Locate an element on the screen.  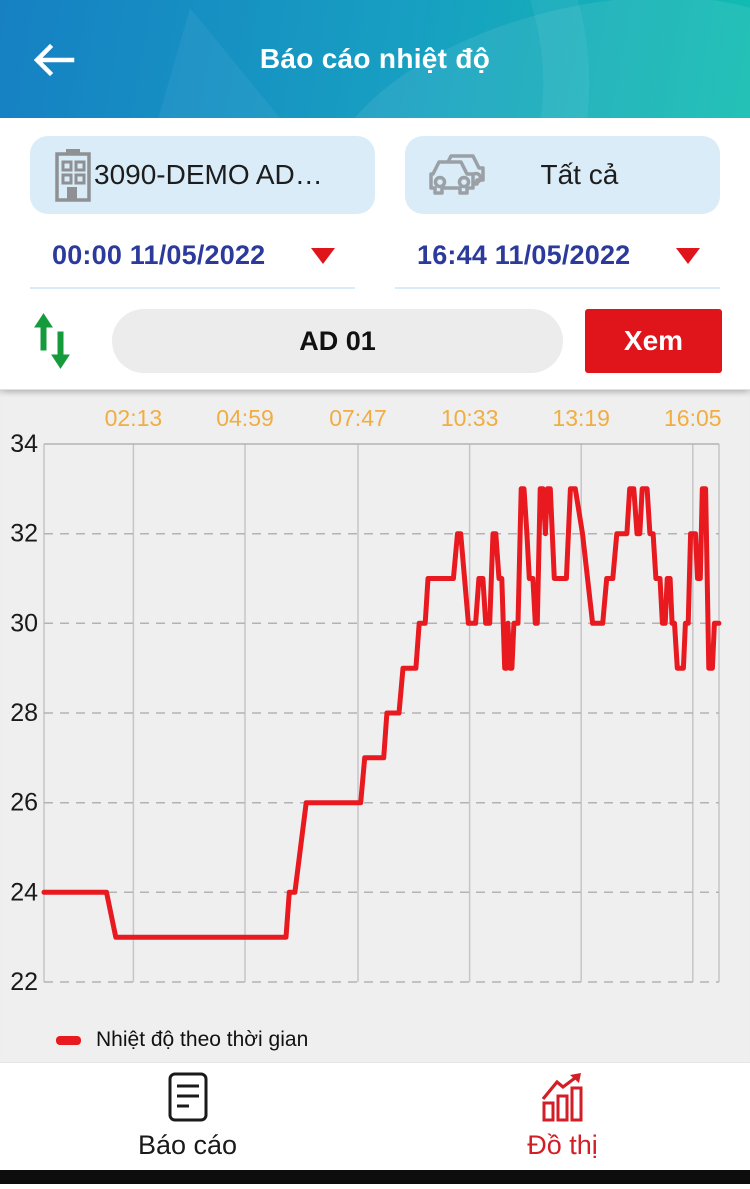
end-datetime-value: 16:44 11/05/2022 is located at coordinates (524, 255).